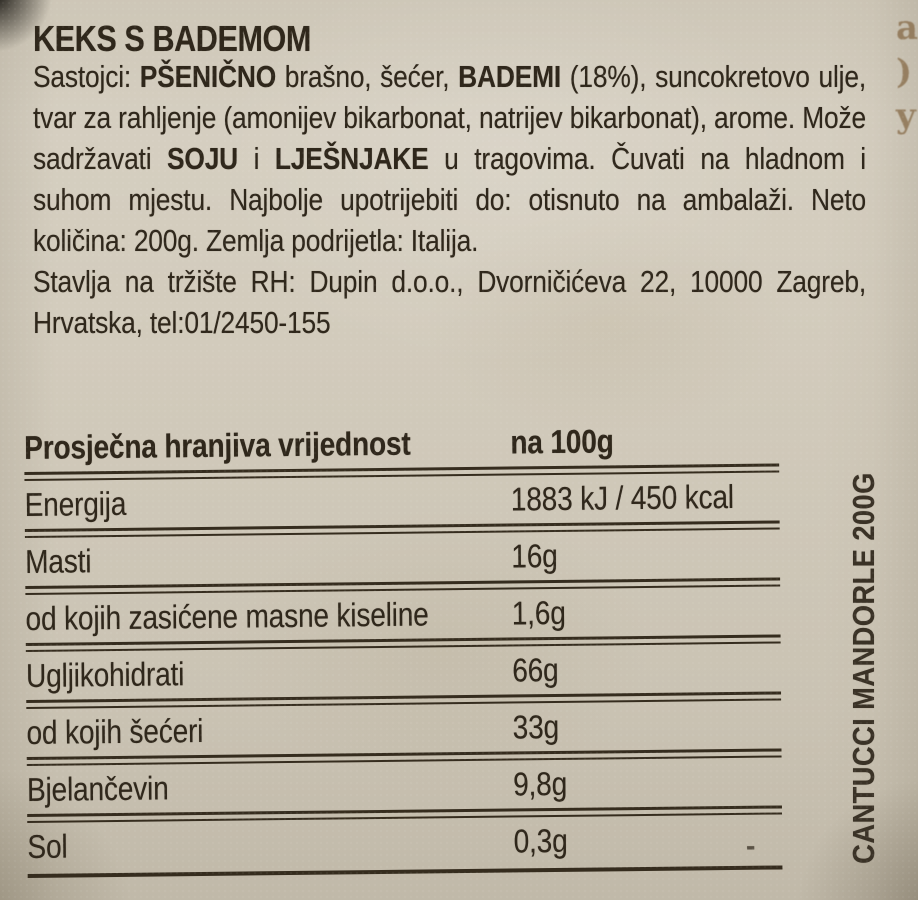  Describe the element at coordinates (351, 158) in the screenshot. I see `ingredient-allergen: LJEŠNJAKE` at that location.